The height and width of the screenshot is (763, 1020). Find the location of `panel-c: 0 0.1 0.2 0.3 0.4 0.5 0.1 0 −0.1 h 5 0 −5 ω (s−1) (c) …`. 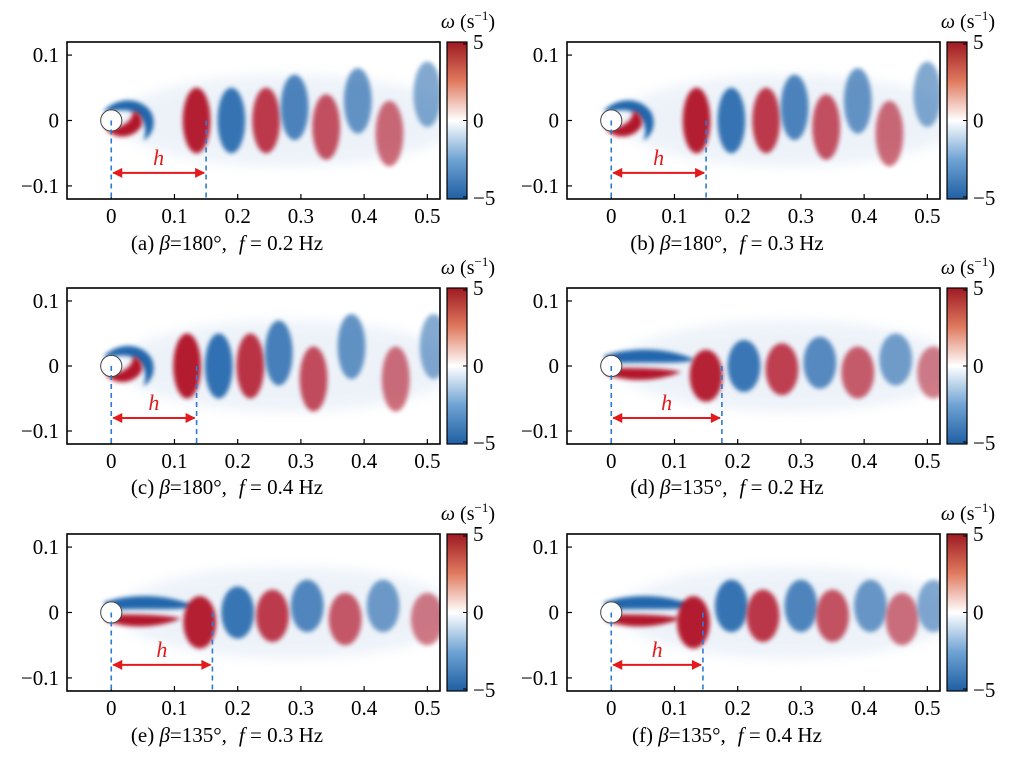

panel-c: 0 0.1 0.2 0.3 0.4 0.5 0.1 0 −0.1 h 5 0 −5 ω (s−1) (c) … is located at coordinates (258, 376).